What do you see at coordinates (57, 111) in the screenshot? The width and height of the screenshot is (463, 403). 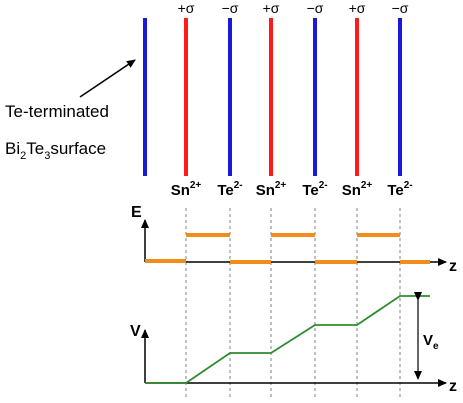 I see `surface-label-line1: Te-terminated` at bounding box center [57, 111].